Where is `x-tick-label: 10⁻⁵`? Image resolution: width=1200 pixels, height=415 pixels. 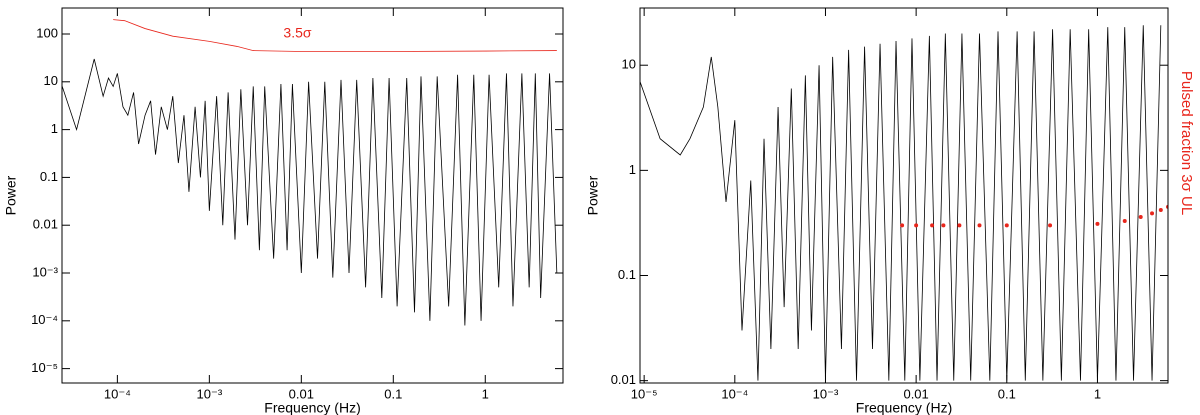 x-tick-label: 10⁻⁵ is located at coordinates (644, 393).